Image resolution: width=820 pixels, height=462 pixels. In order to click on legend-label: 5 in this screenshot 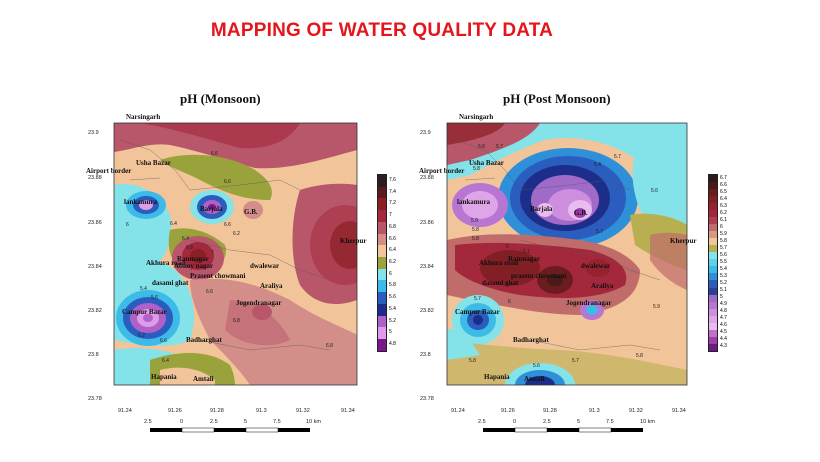, I will do `click(721, 297)`.